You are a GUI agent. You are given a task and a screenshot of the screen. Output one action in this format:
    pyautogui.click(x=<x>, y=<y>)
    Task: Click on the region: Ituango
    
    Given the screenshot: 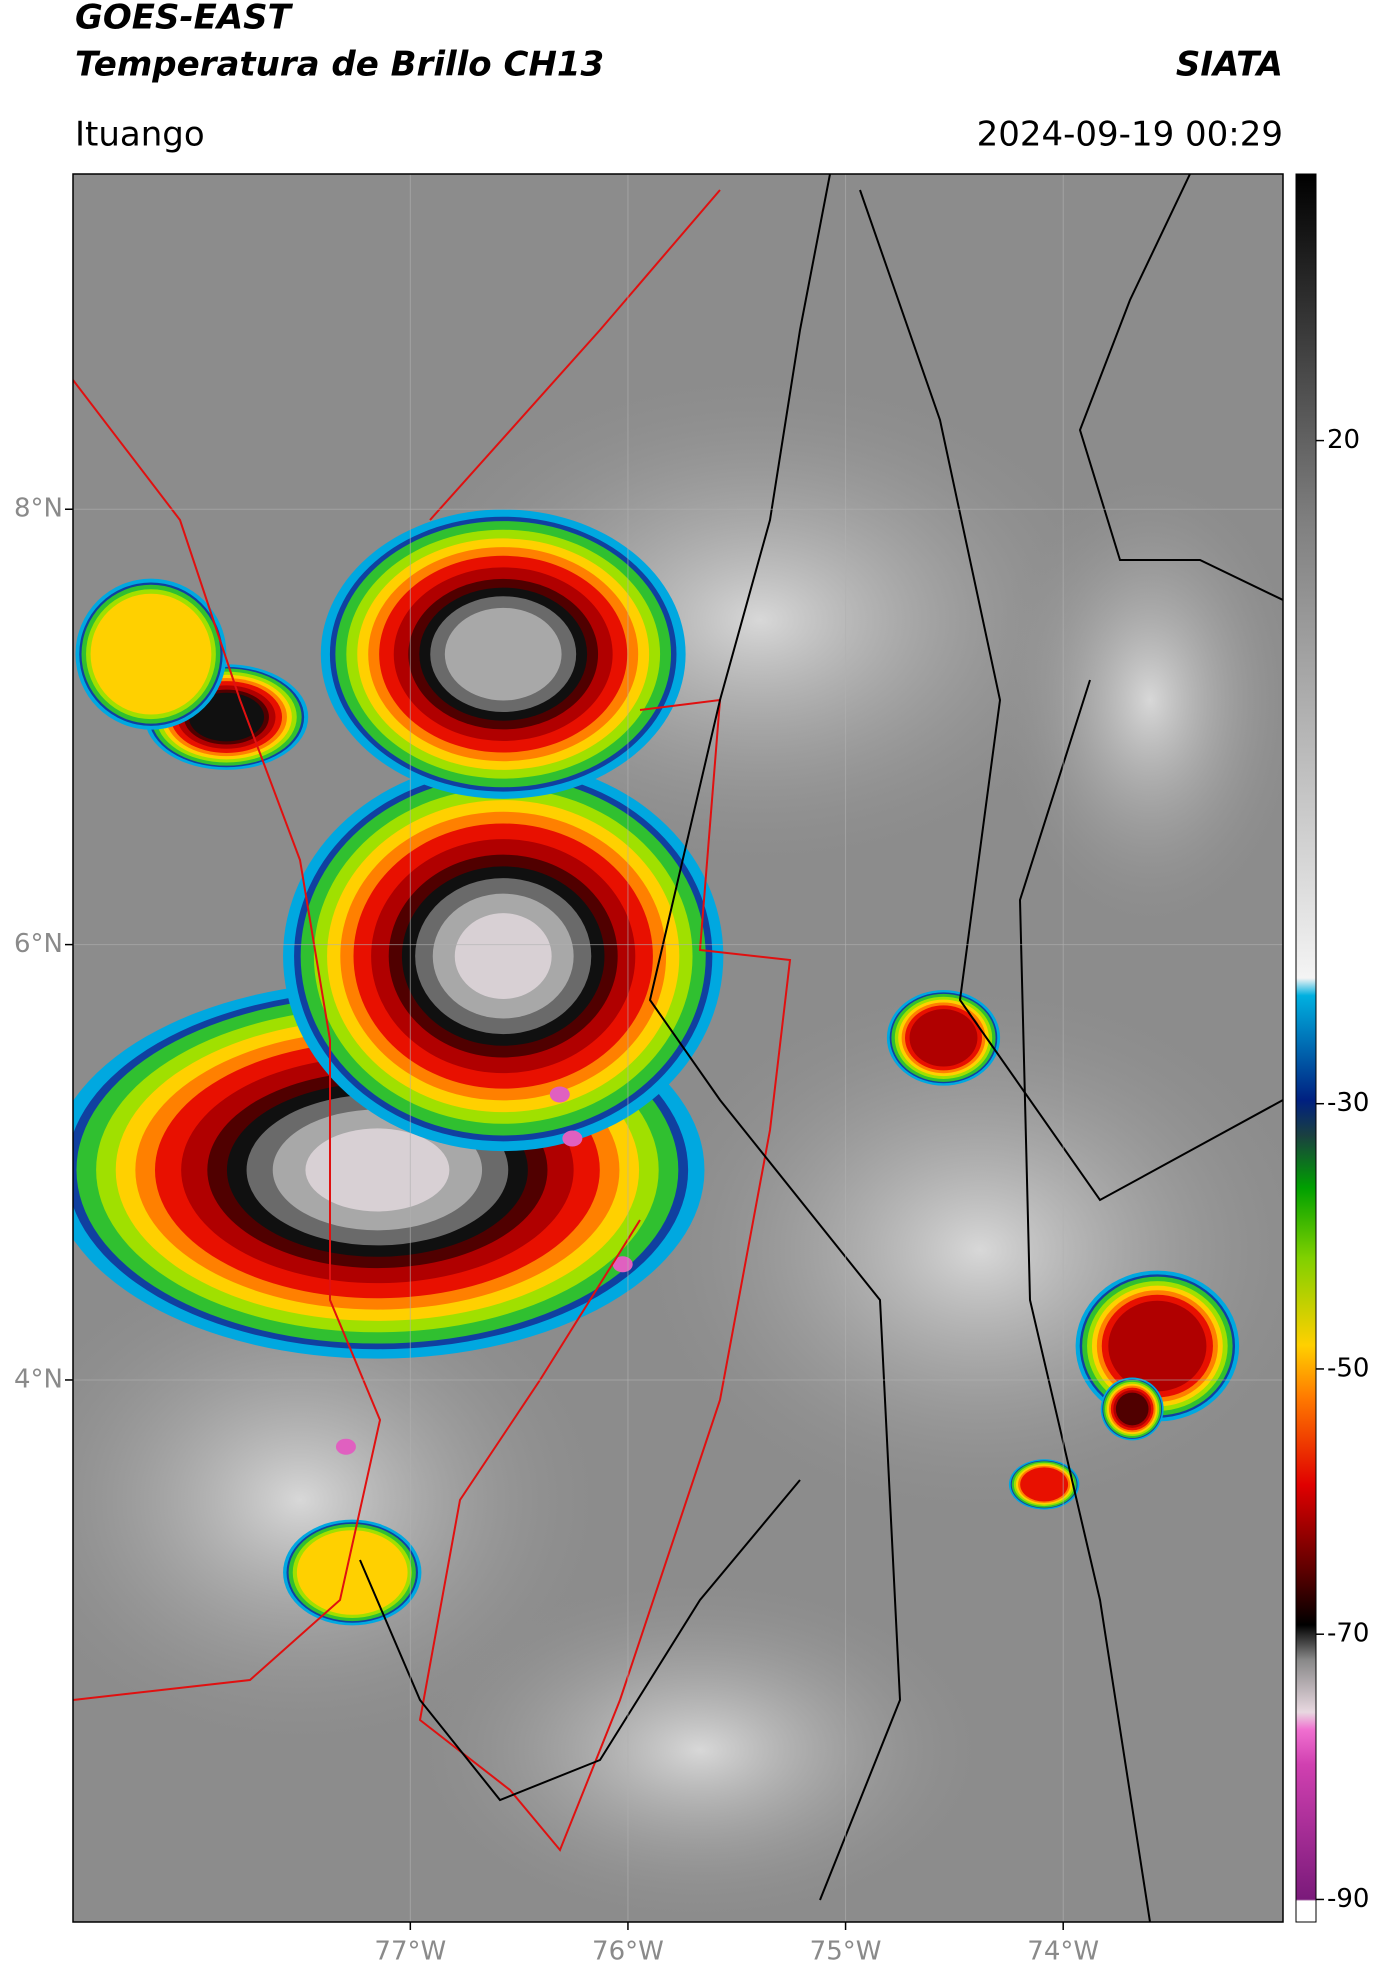 What is the action you would take?
    pyautogui.click(x=140, y=135)
    